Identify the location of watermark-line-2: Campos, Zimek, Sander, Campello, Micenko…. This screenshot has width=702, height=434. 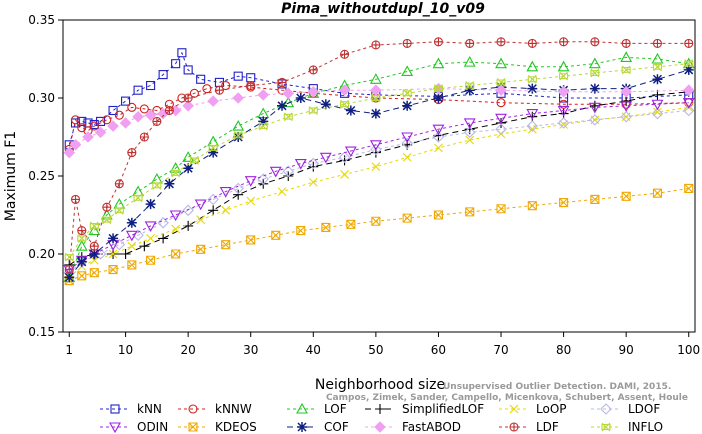
(507, 398).